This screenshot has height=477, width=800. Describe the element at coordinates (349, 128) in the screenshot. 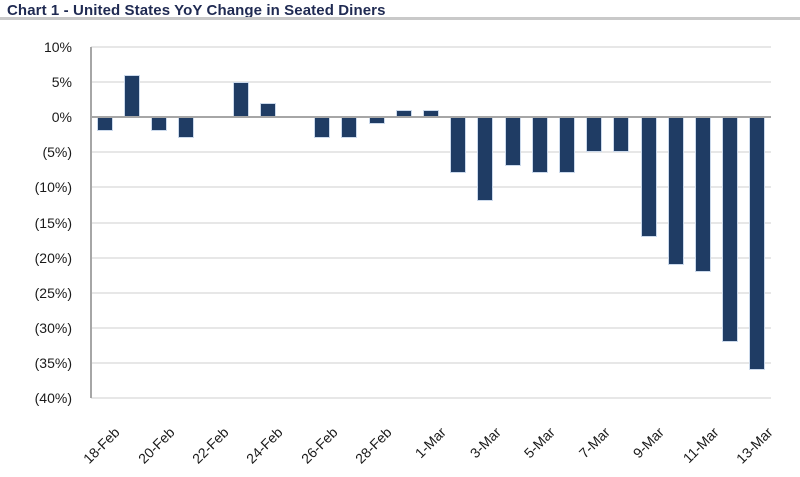

I see `bar-27-Feb` at that location.